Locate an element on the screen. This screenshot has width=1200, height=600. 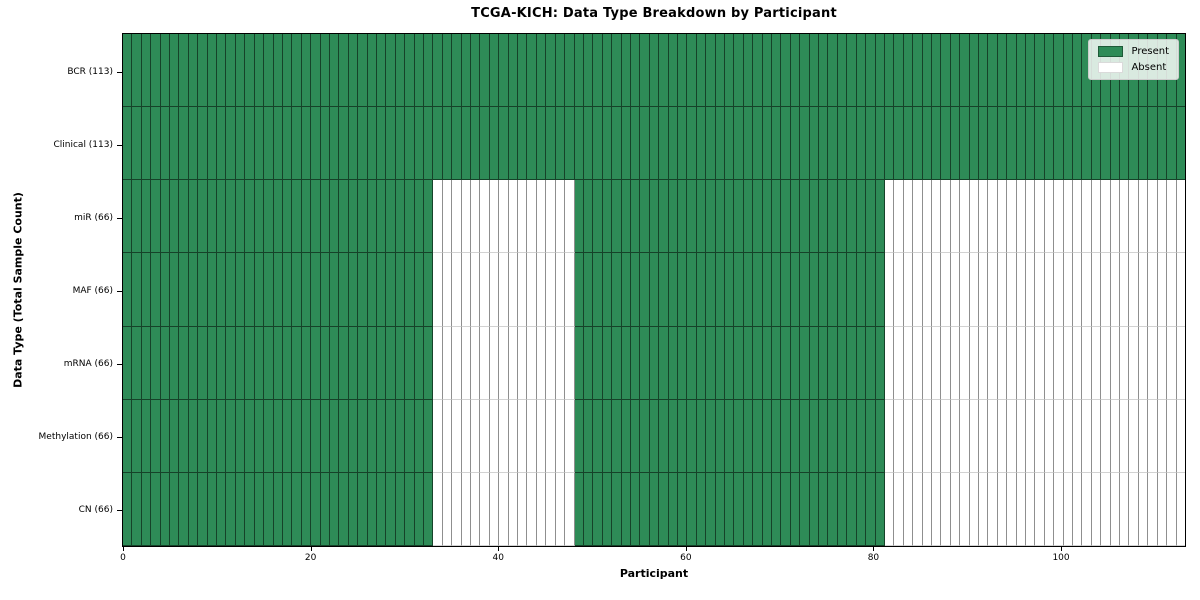
x-tick-label: 60 is located at coordinates (686, 558).